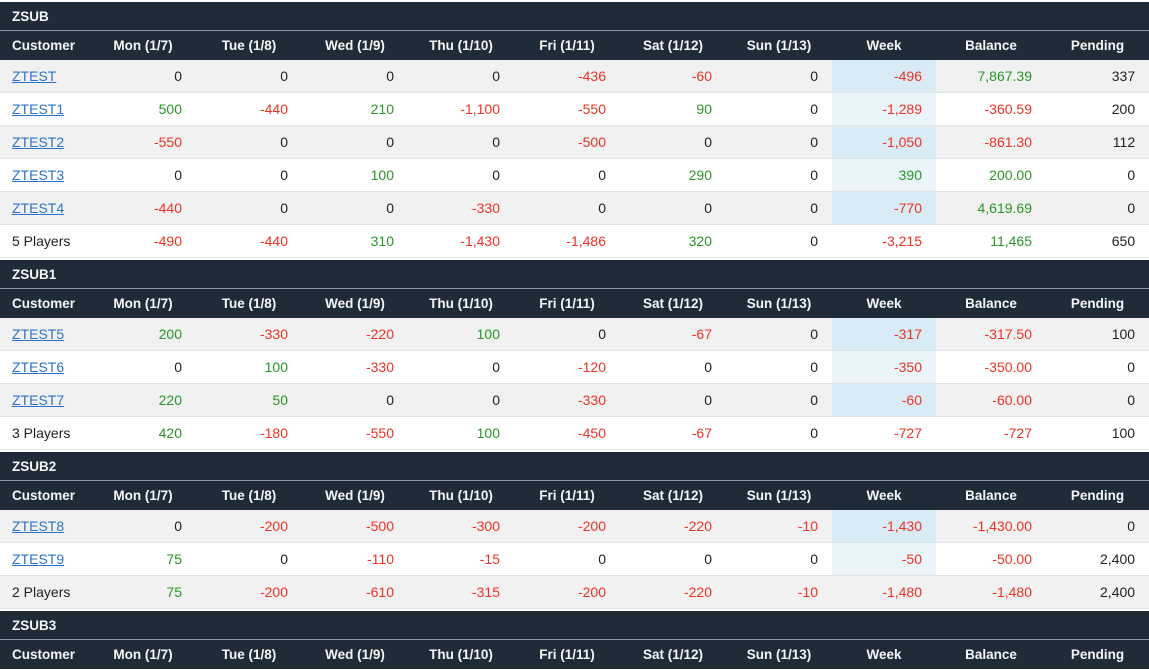  Describe the element at coordinates (991, 367) in the screenshot. I see `cell-balance: -350.00` at that location.